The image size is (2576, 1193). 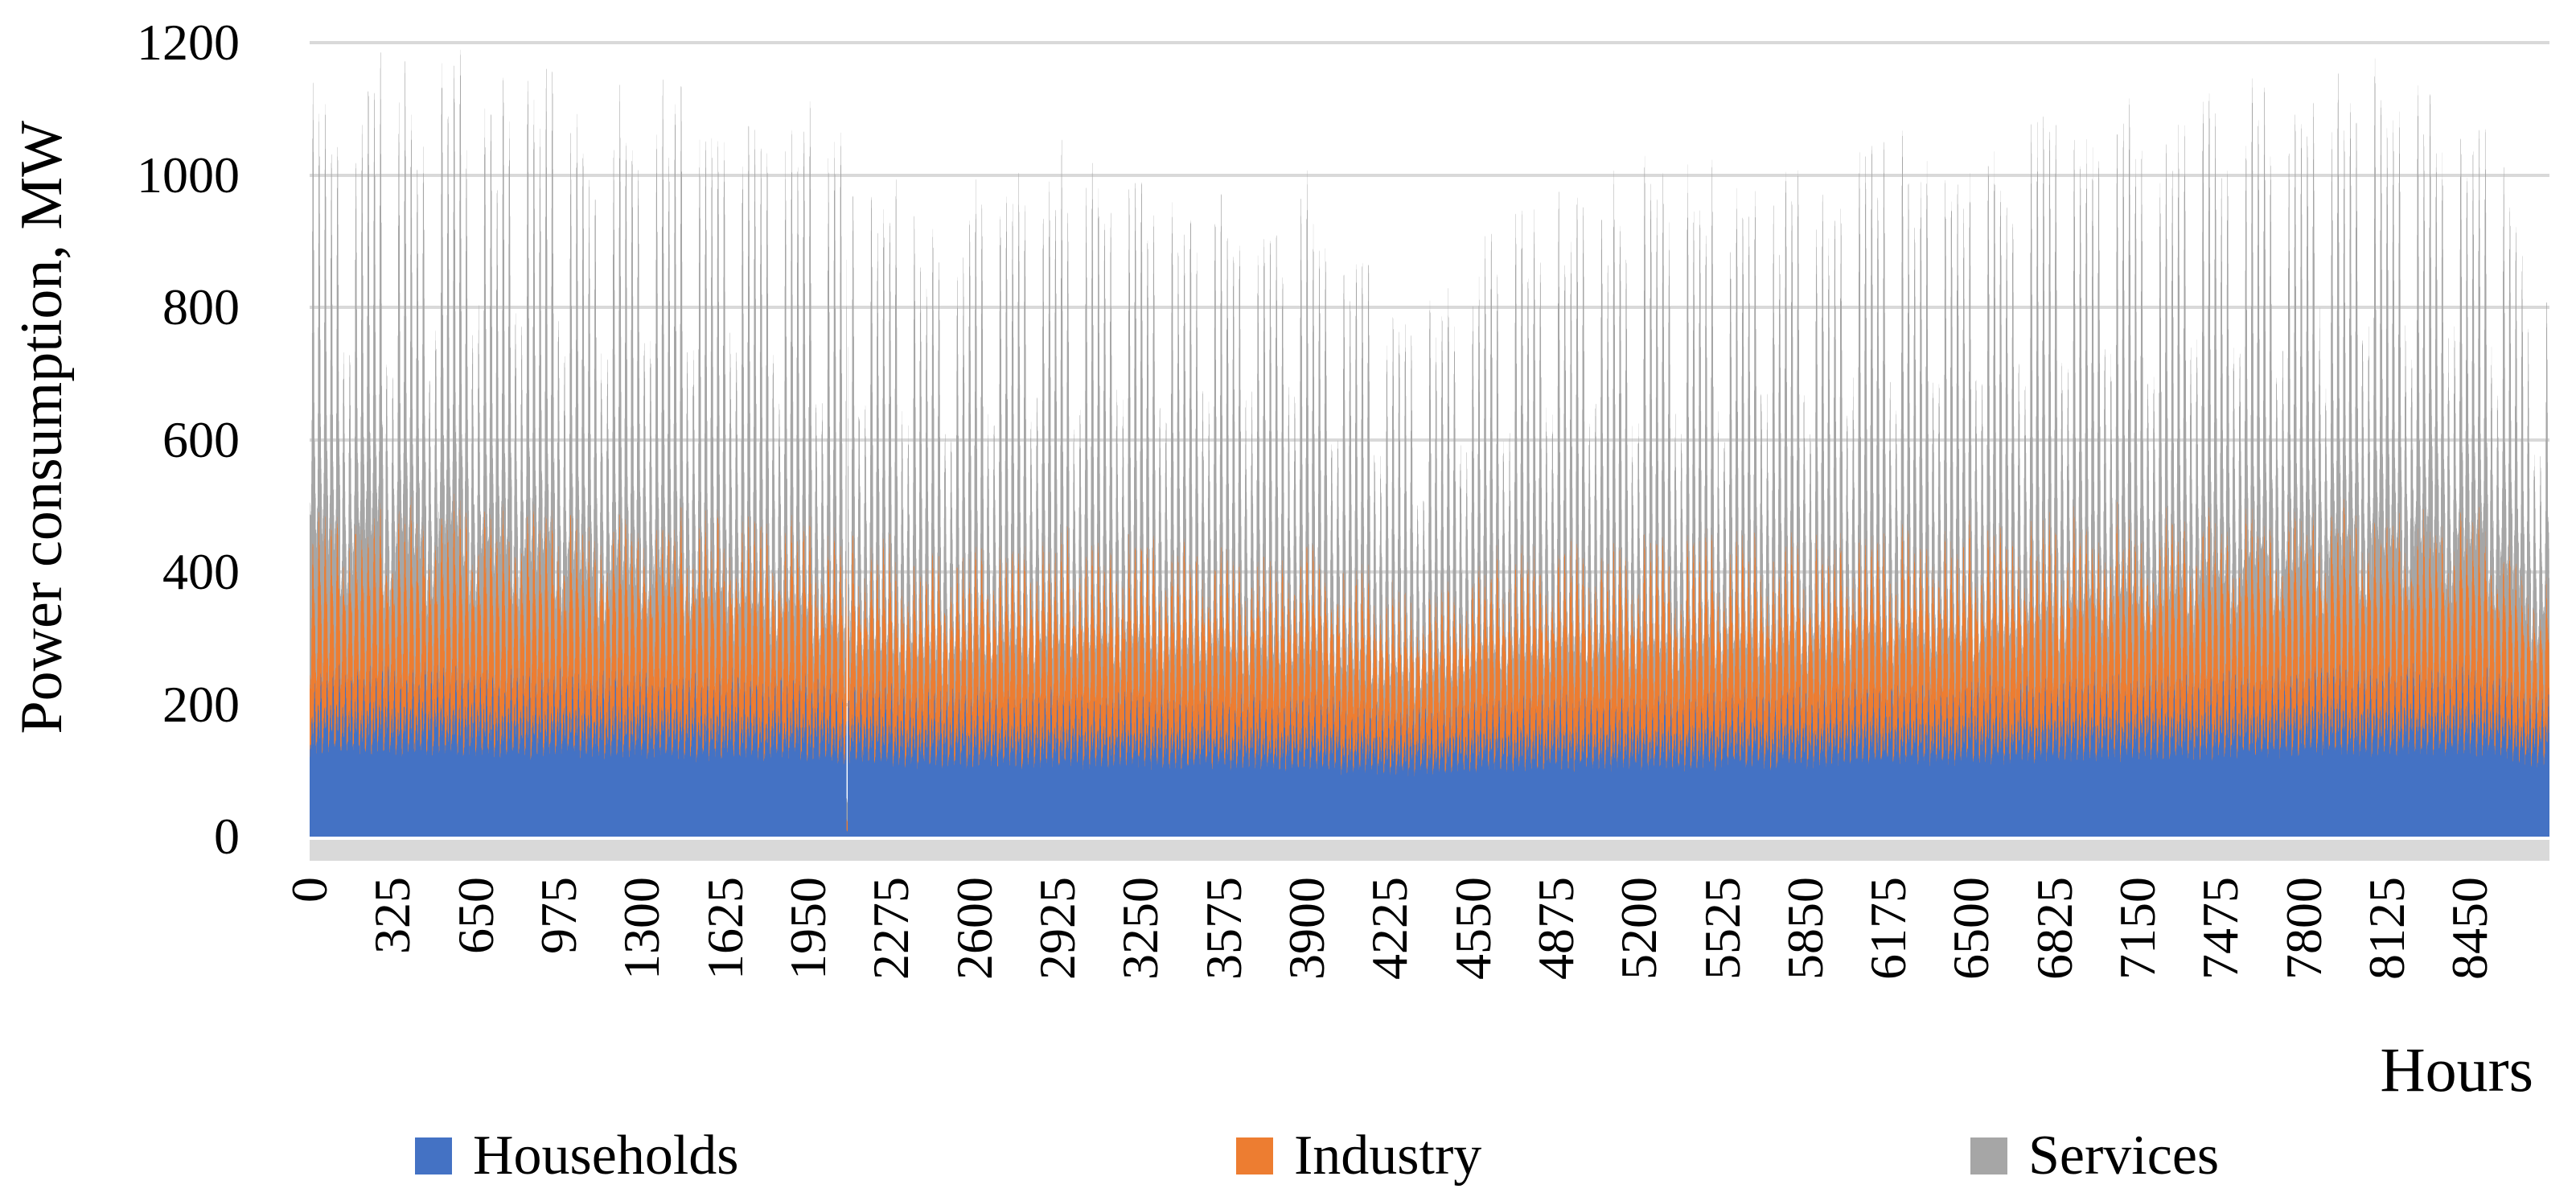 What do you see at coordinates (2220, 928) in the screenshot?
I see `x-tick-label: 7475` at bounding box center [2220, 928].